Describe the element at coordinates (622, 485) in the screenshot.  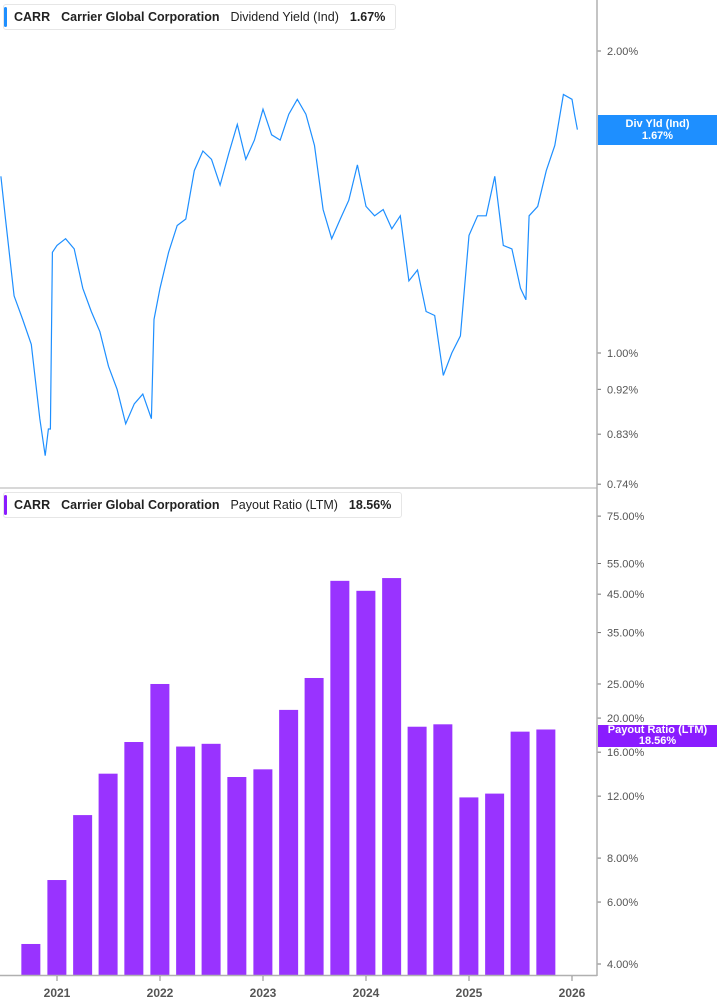
I see `y-tick-label: 0.74%` at that location.